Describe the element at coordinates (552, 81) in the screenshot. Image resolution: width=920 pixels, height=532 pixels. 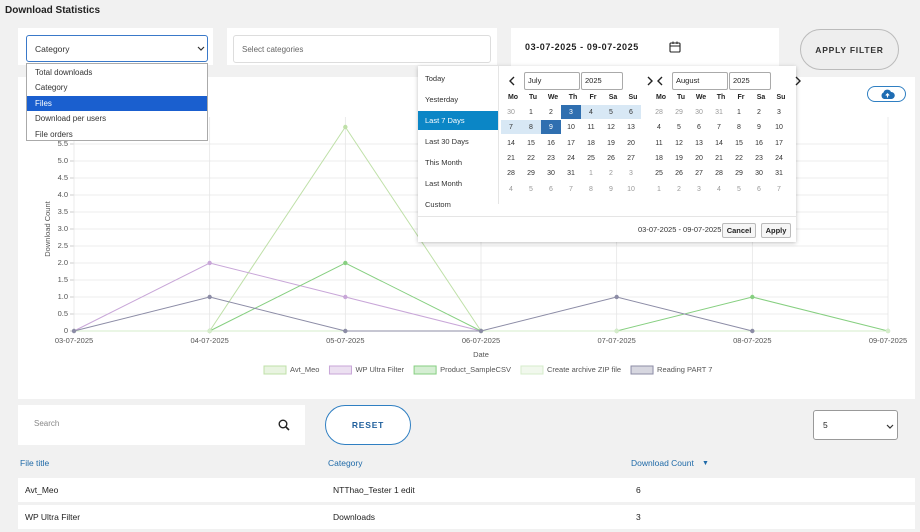
I see `month-select: July` at that location.